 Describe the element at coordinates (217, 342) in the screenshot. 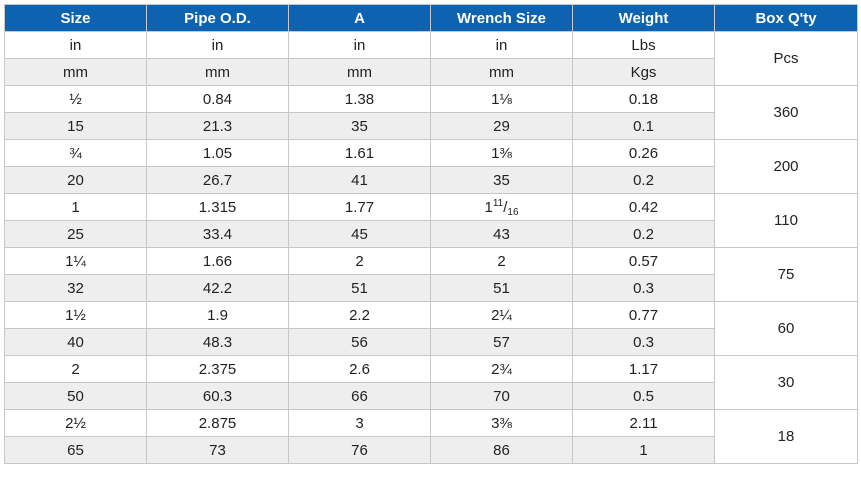

I see `pipe-od-mm-cell: 48.3` at that location.